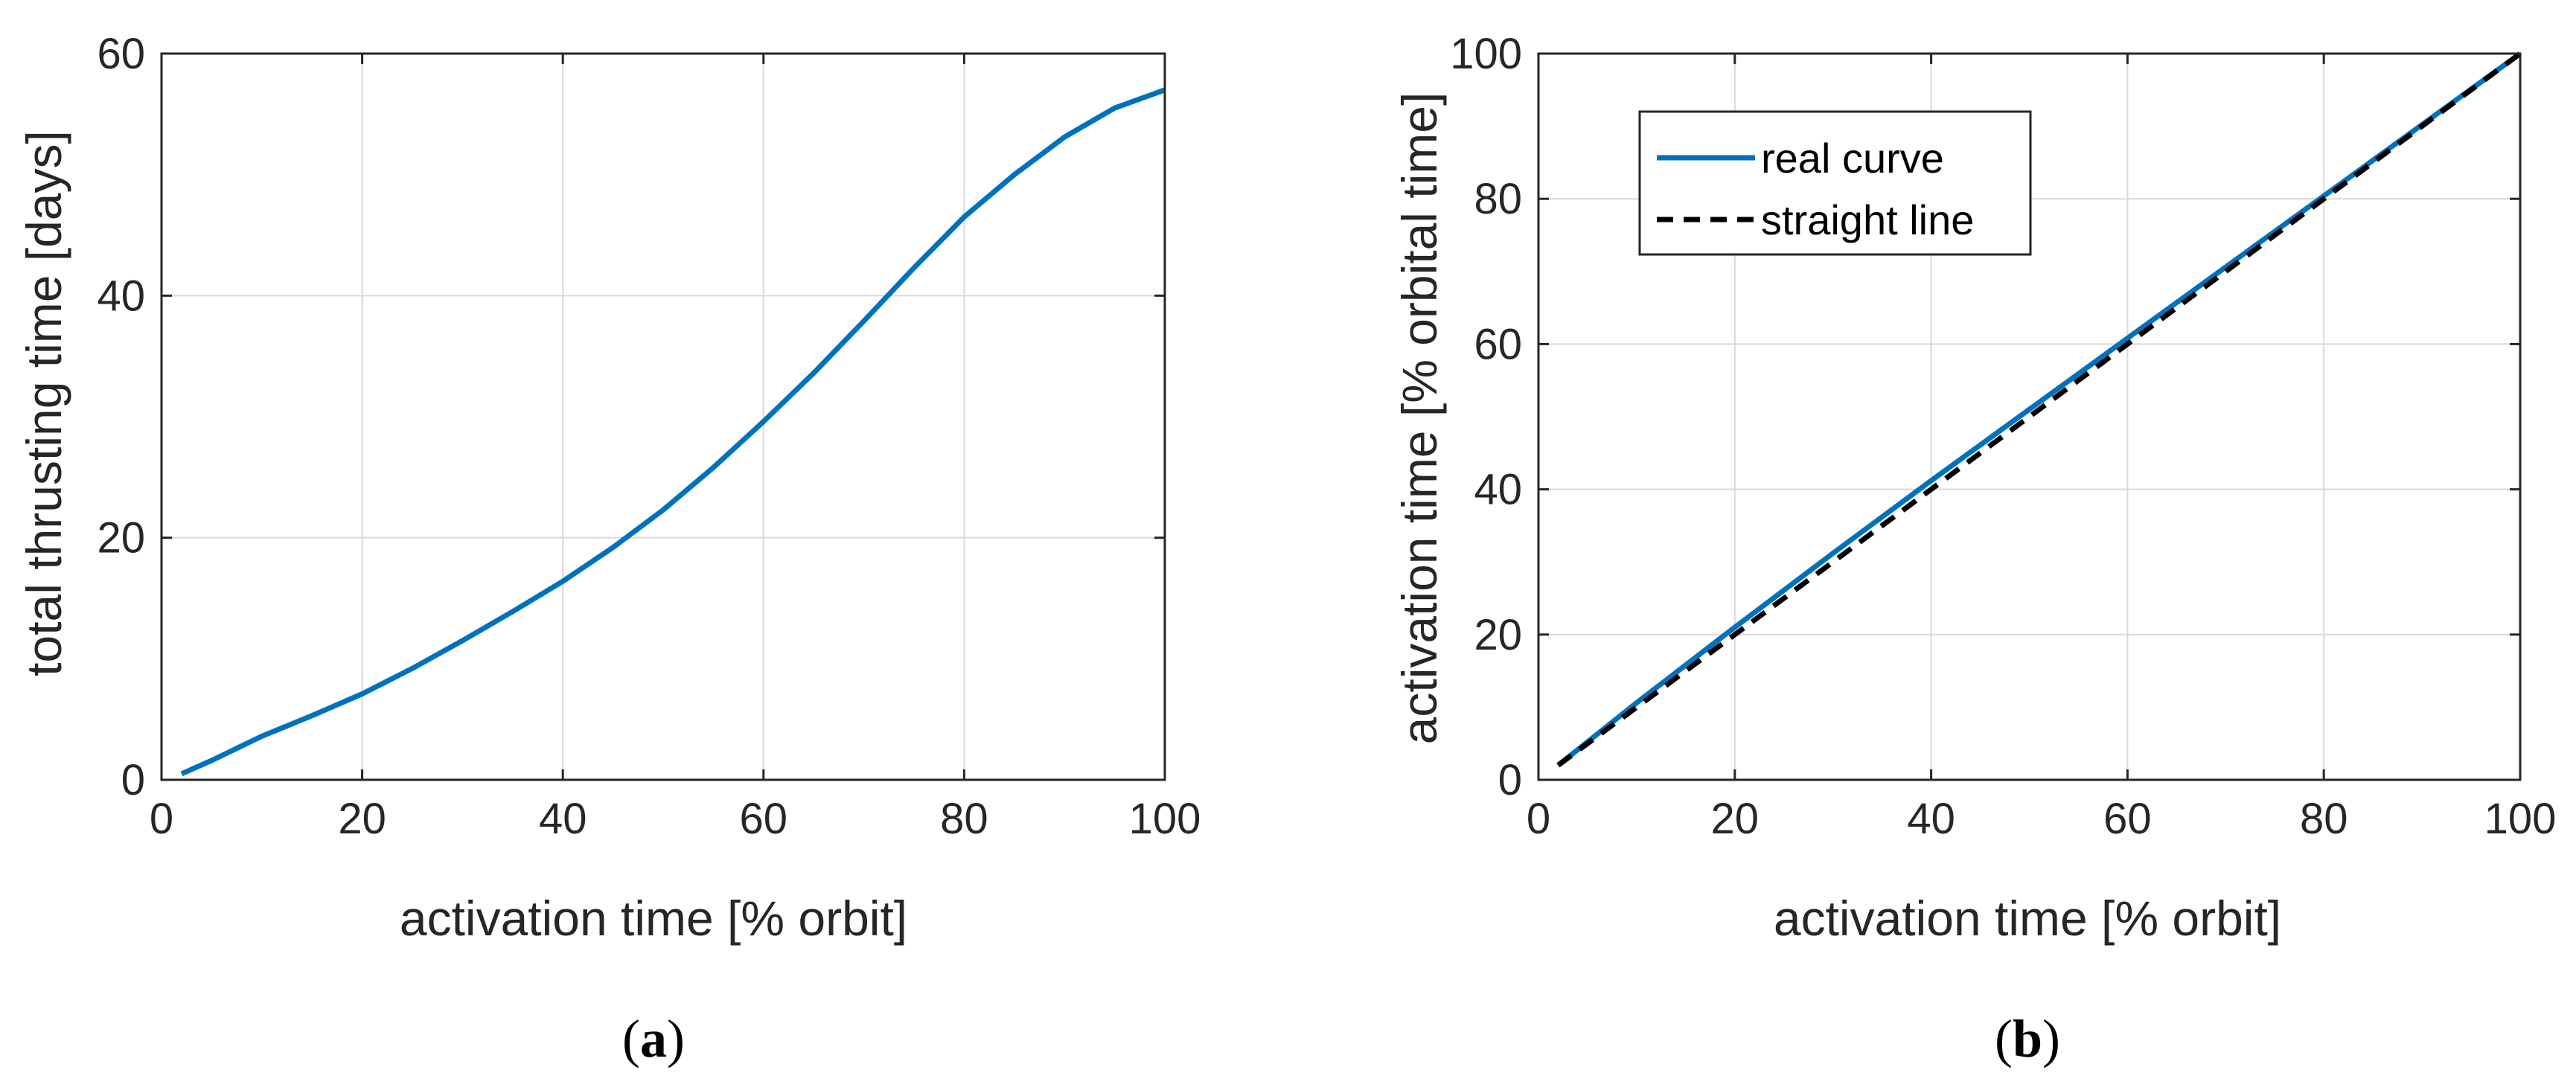  I want to click on x-axis-label-a: activation time [% orbit], so click(653, 918).